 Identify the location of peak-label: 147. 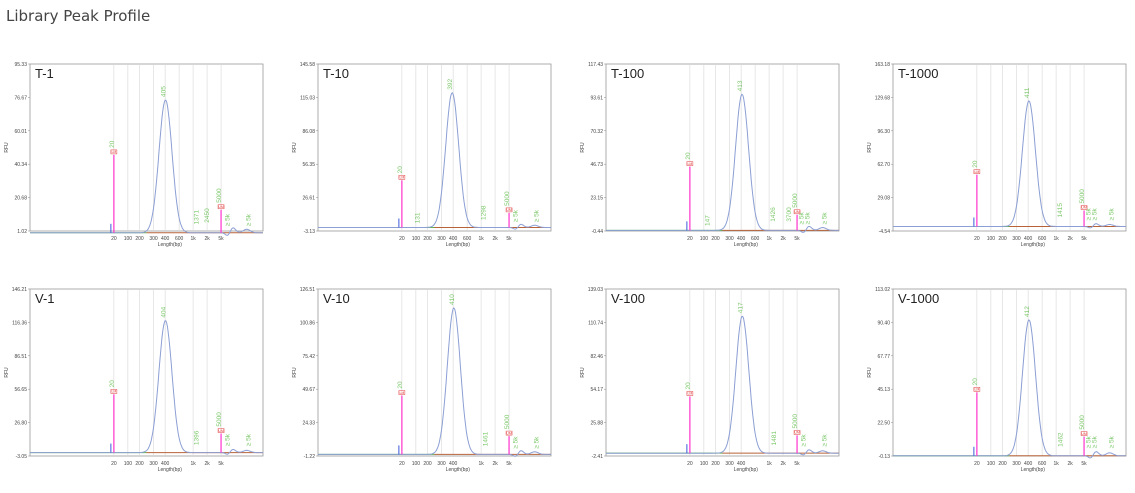
(707, 220).